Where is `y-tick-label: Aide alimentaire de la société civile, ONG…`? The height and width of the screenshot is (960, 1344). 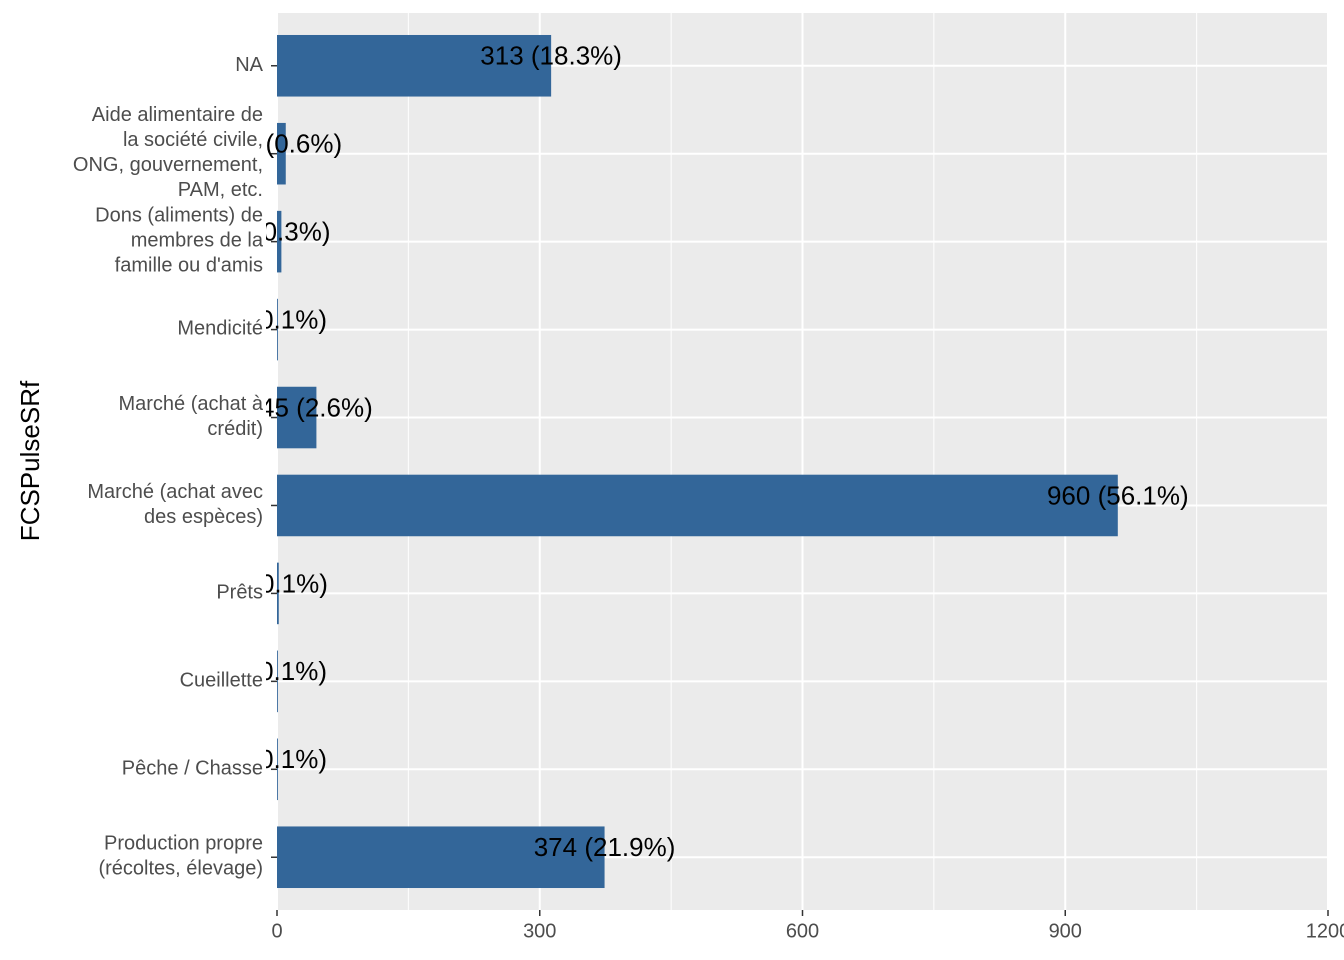
y-tick-label: Aide alimentaire de la société civile, ONG… is located at coordinates (168, 152).